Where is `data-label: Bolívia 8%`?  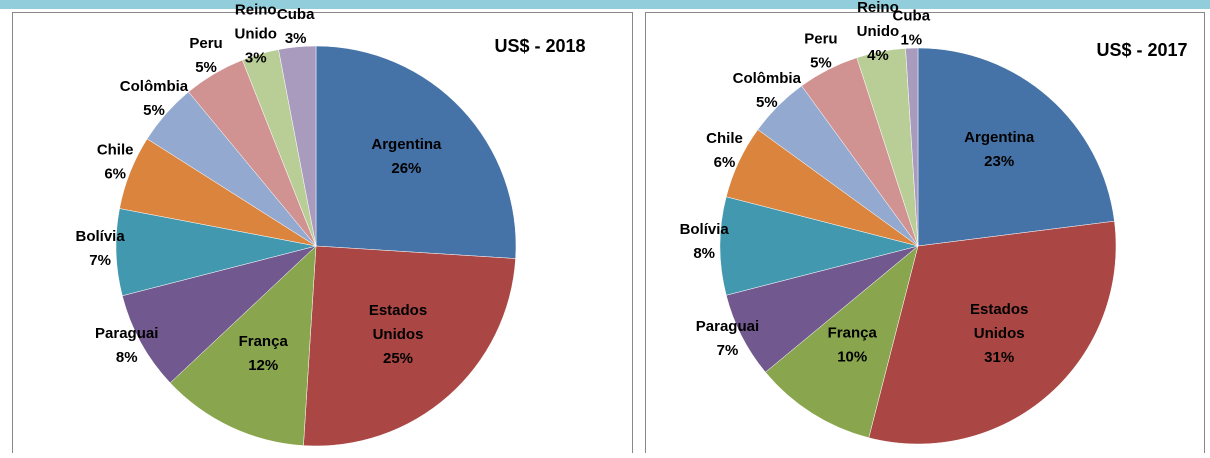 data-label: Bolívia 8% is located at coordinates (705, 241).